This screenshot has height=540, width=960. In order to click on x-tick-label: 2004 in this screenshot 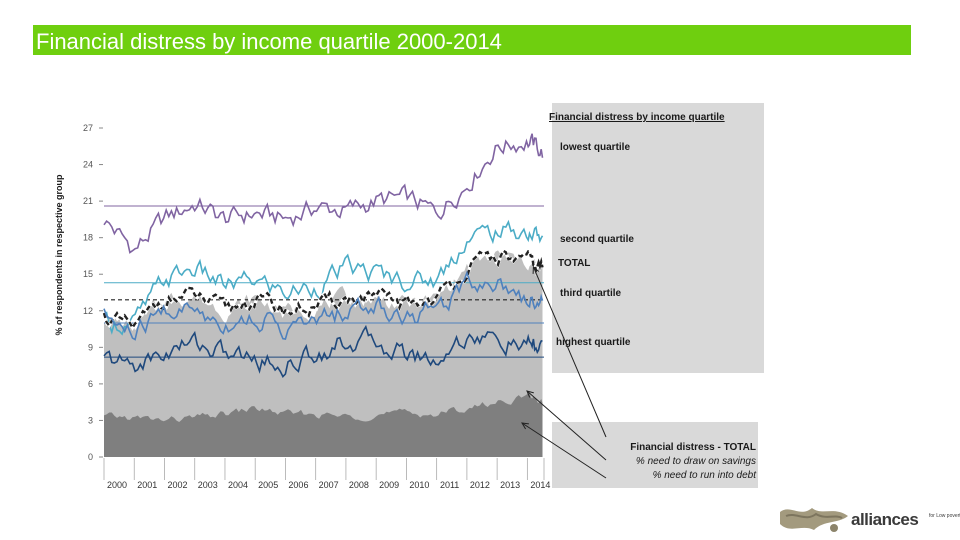, I will do `click(238, 485)`.